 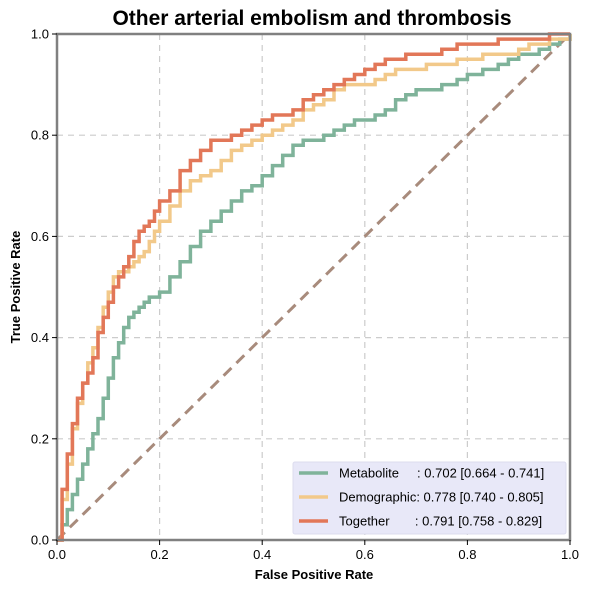 I want to click on y-tick-label: 0.0, so click(x=40, y=540).